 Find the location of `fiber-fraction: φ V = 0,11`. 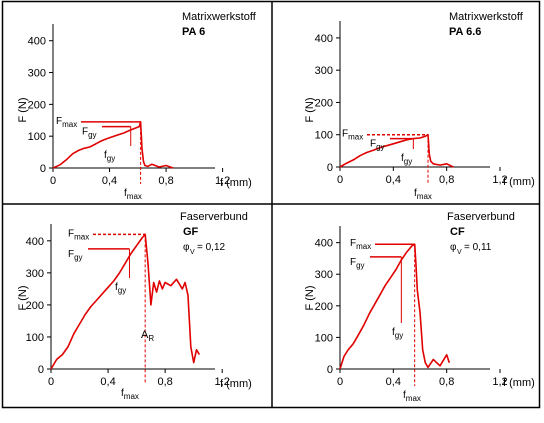

fiber-fraction: φ V = 0,11 is located at coordinates (471, 249).